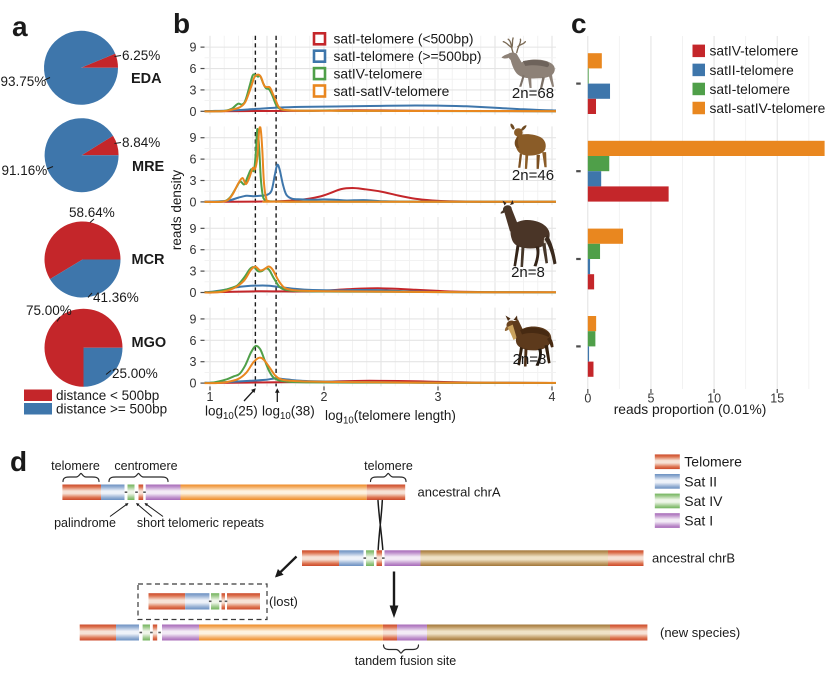 This screenshot has width=828, height=679. I want to click on svg-text: reads density, so click(176, 210).